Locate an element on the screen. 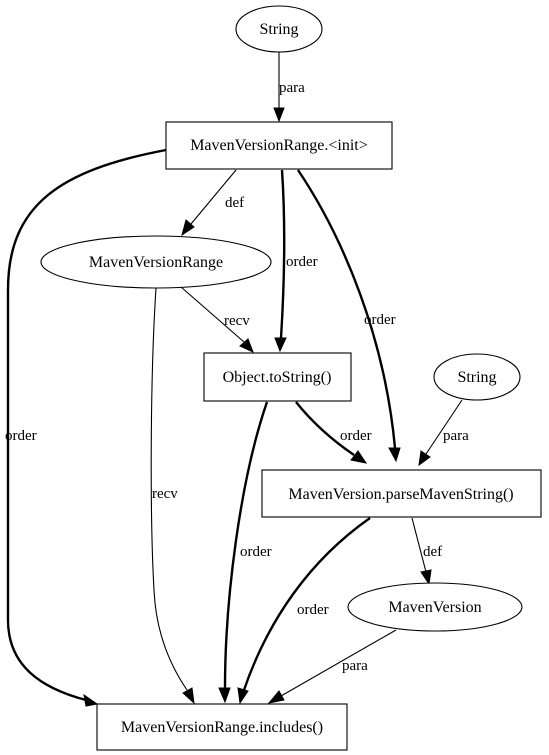 The width and height of the screenshot is (549, 755). edge-para-string-to-parse: para is located at coordinates (443, 433).